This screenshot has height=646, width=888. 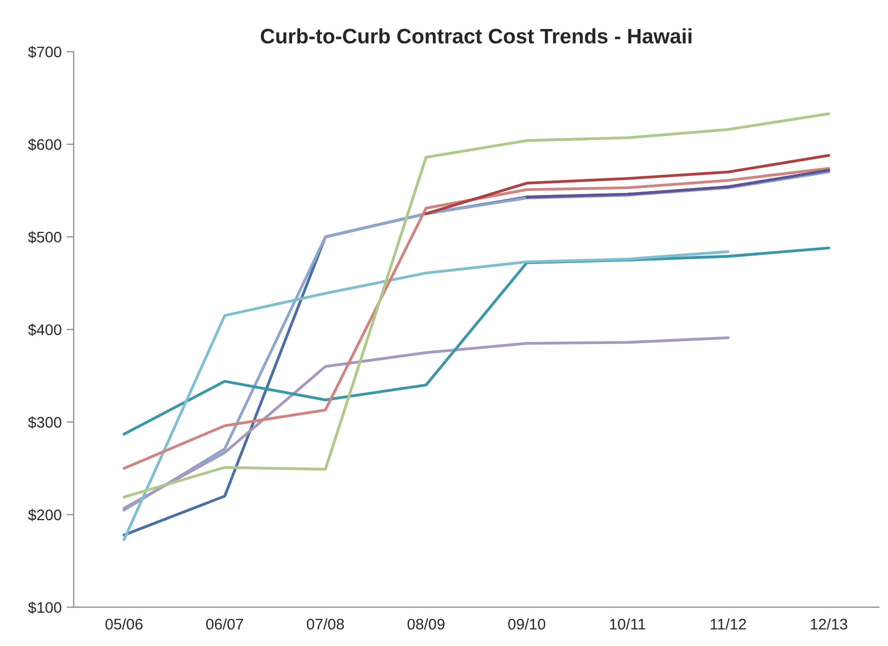 I want to click on x-tick-label: 05/06, so click(x=124, y=624).